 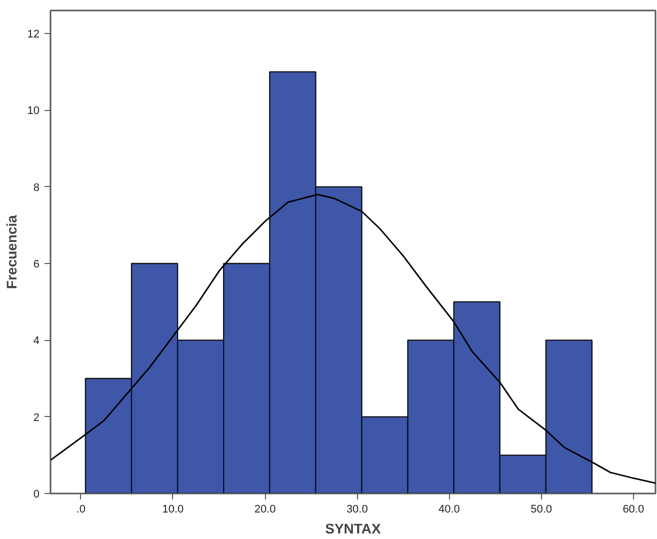 What do you see at coordinates (265, 510) in the screenshot?
I see `x-tick-label: 20.0` at bounding box center [265, 510].